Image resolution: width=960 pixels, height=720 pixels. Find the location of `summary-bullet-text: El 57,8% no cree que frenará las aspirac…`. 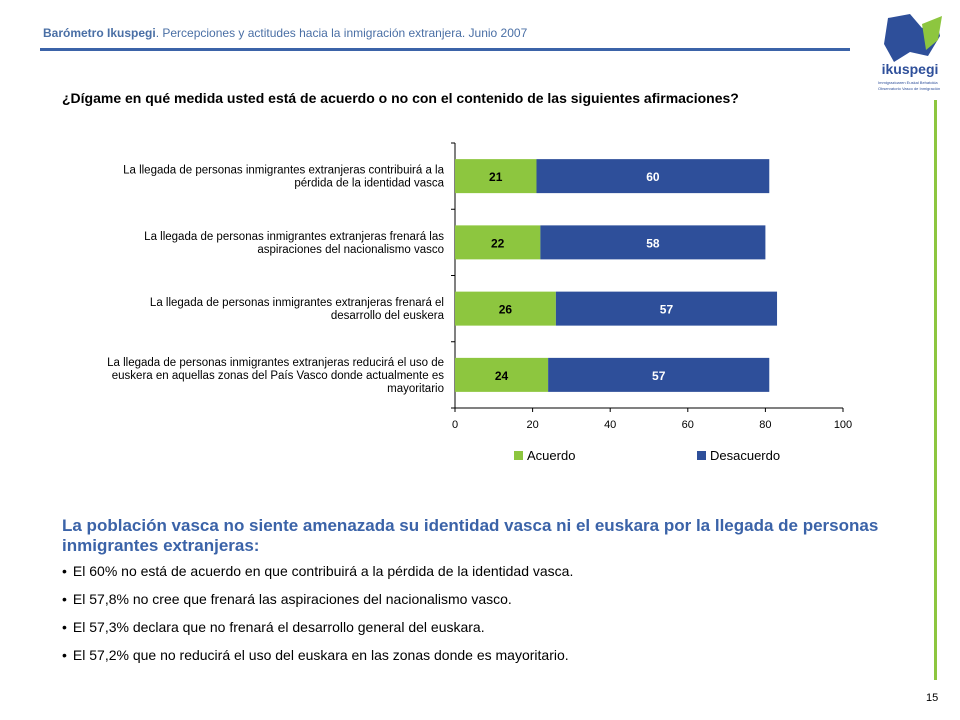

summary-bullet-text: El 57,8% no cree que frenará las aspirac… is located at coordinates (292, 599).